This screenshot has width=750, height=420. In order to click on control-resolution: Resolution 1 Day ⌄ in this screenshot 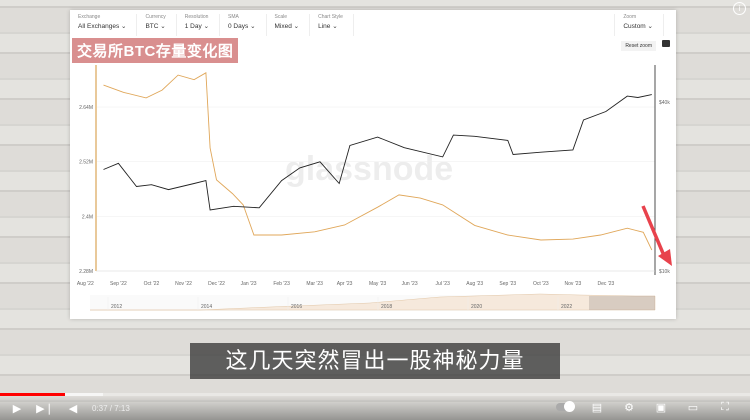, I will do `click(199, 25)`.